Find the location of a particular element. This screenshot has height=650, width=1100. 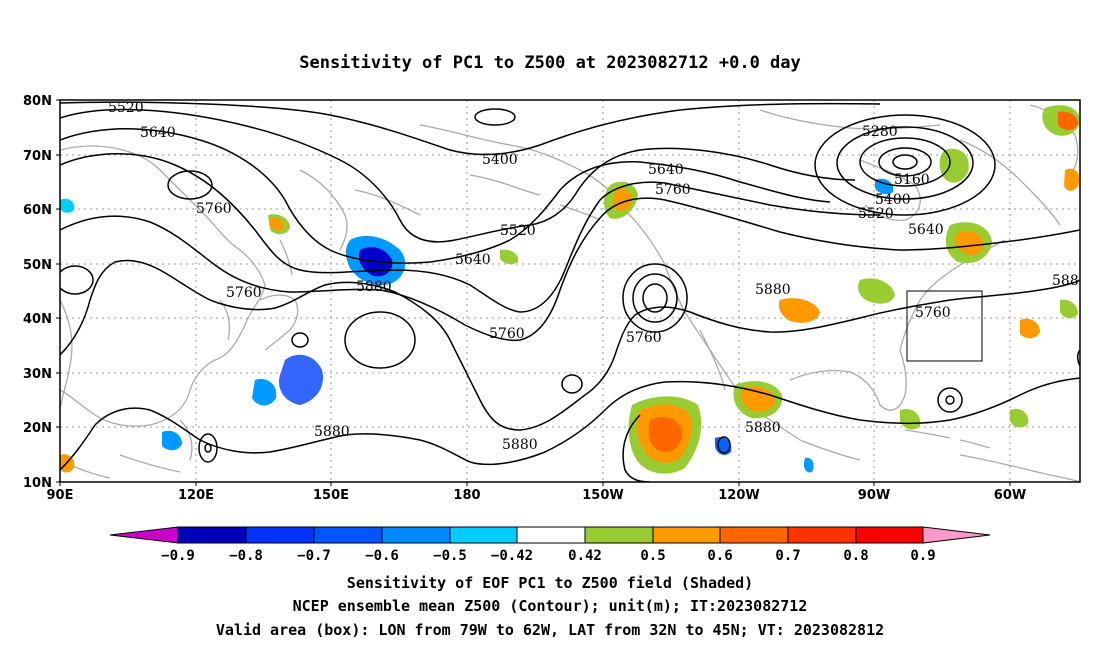

lat-label: 30N is located at coordinates (37, 374).